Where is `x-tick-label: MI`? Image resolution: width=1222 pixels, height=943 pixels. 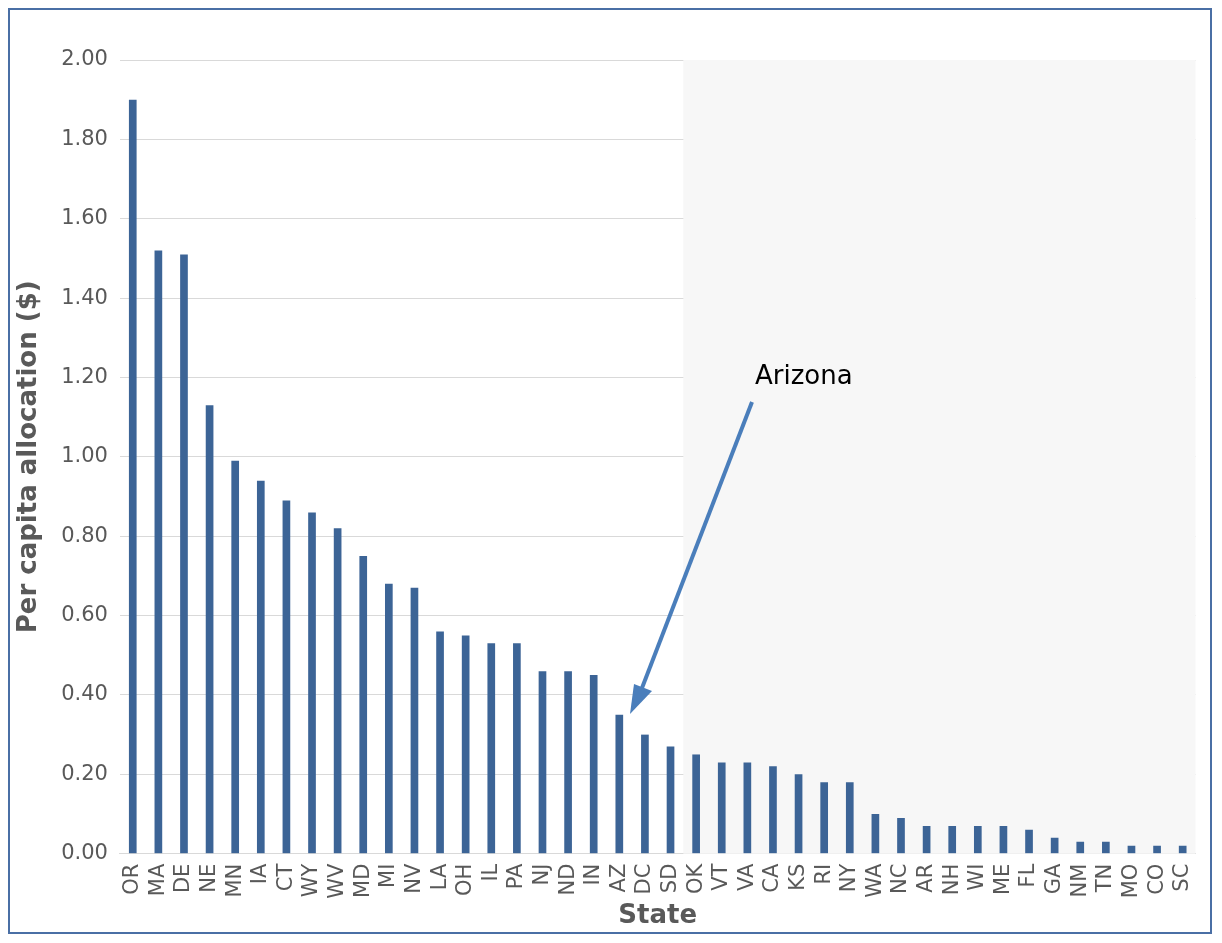 x-tick-label: MI is located at coordinates (387, 875).